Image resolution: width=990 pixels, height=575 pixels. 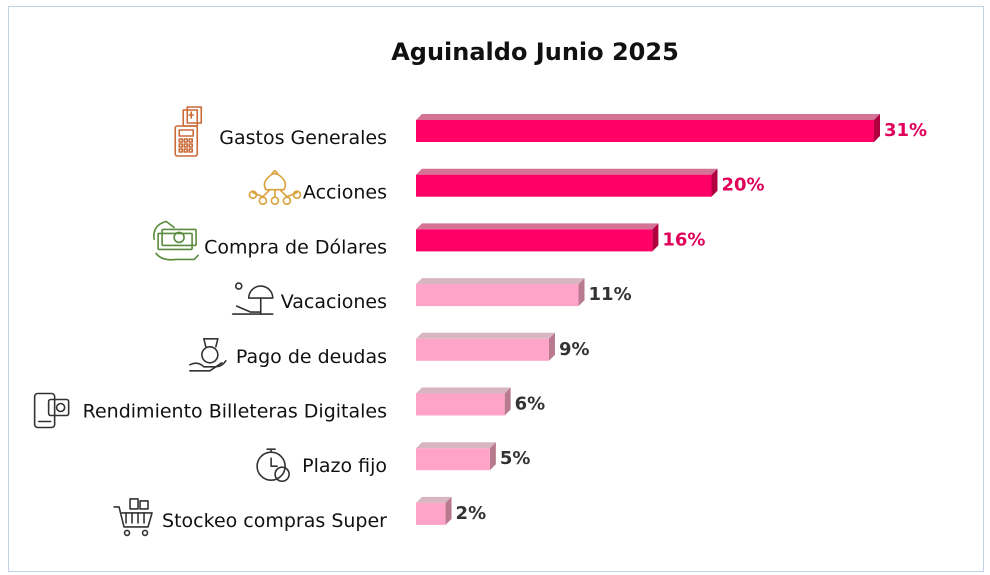 I want to click on bar-row: 16% Compra de Dólares, so click(x=429, y=240).